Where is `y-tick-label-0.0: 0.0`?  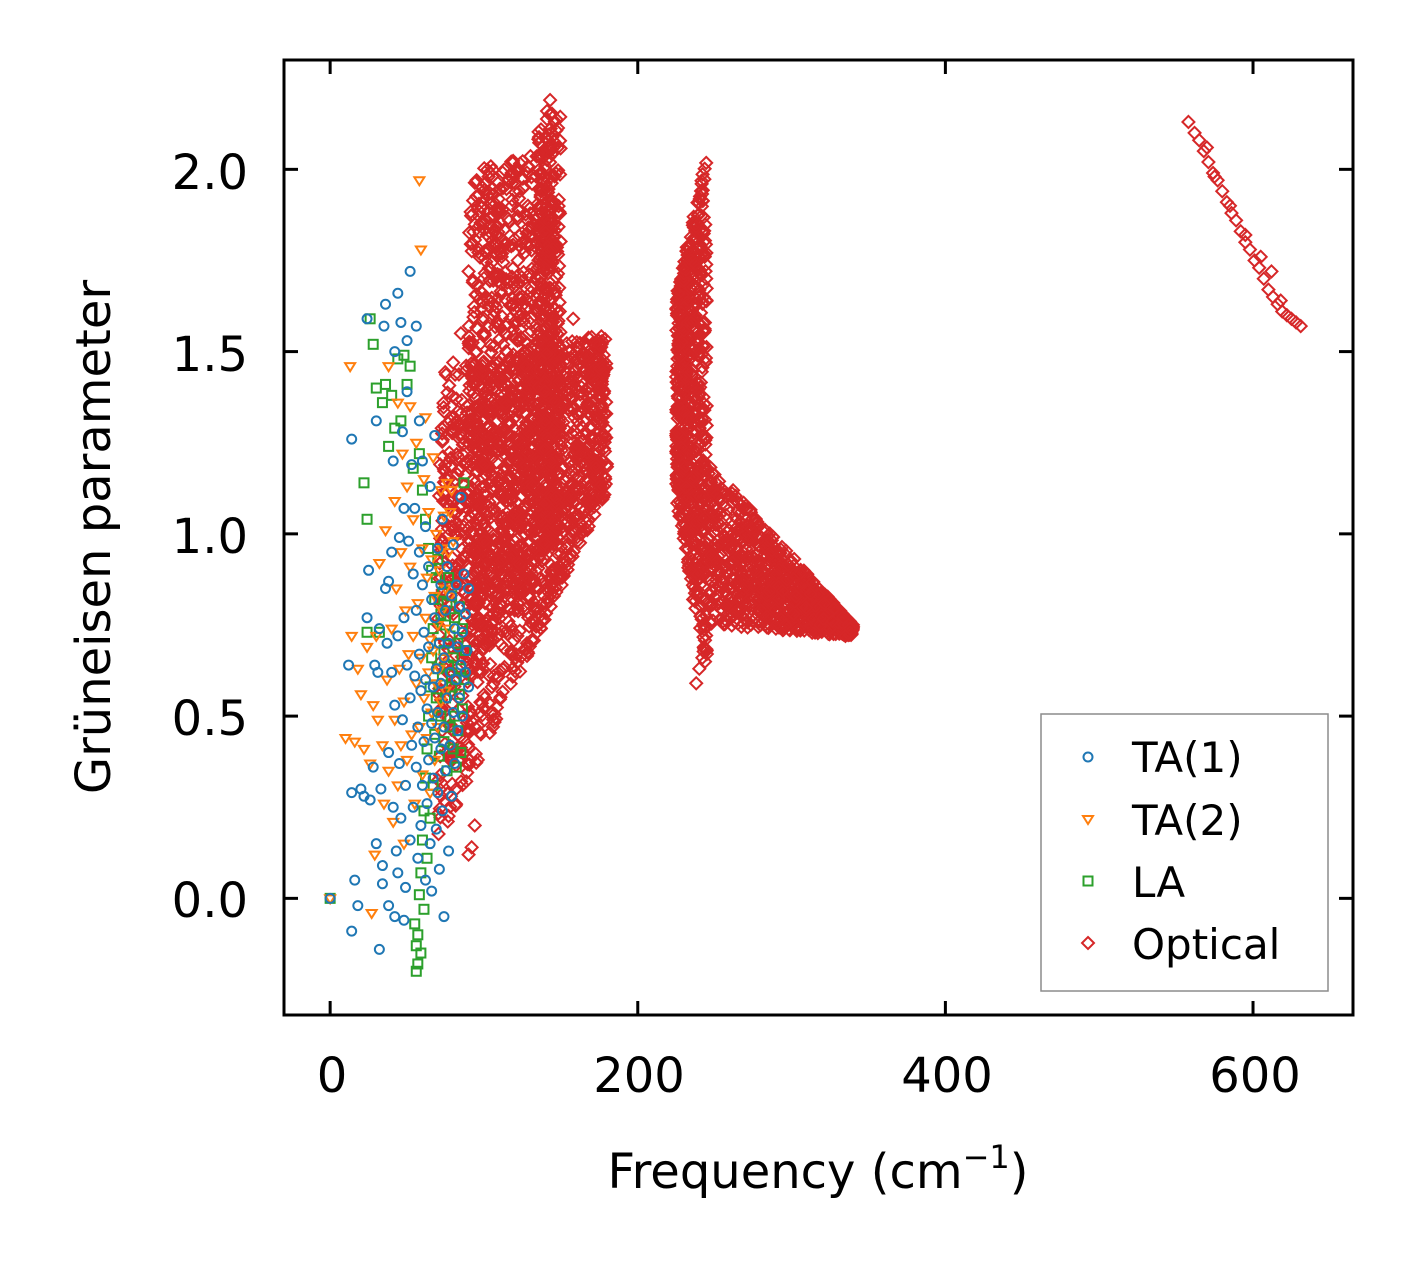 y-tick-label-0.0: 0.0 is located at coordinates (210, 901).